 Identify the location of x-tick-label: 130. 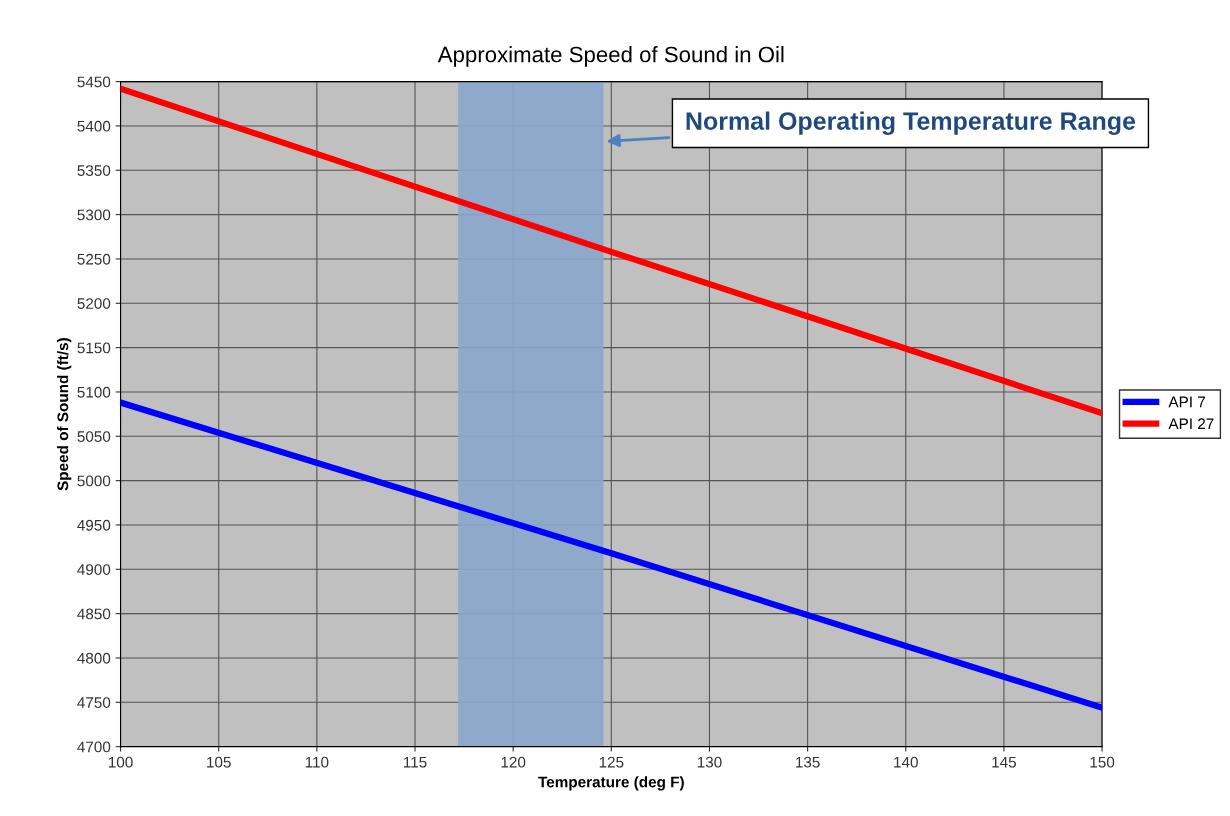
(709, 762).